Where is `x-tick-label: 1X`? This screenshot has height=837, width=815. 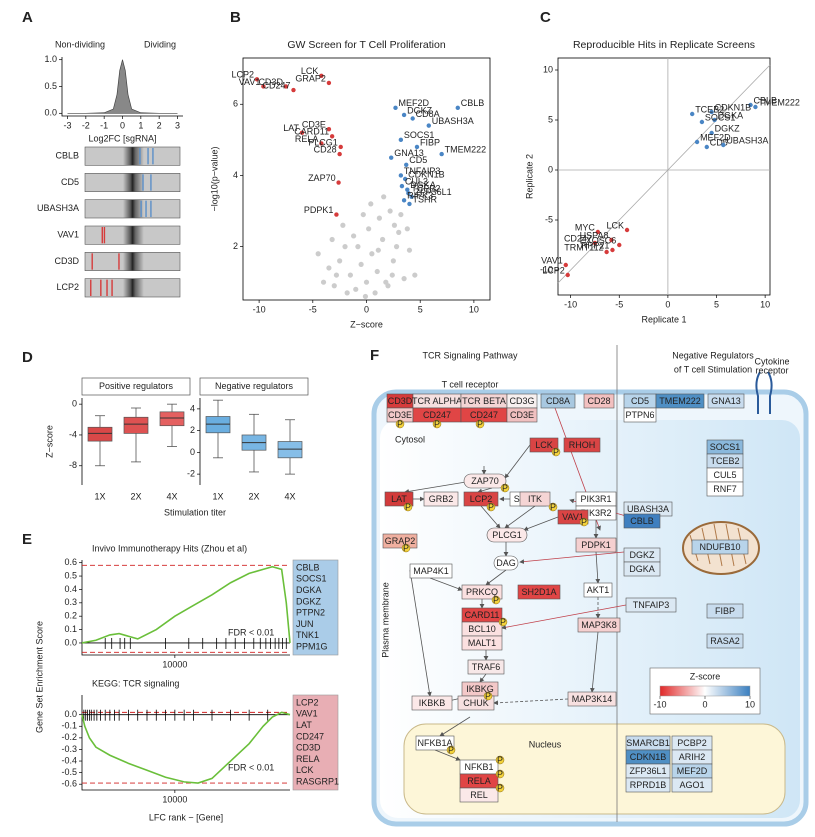
x-tick-label: 1X is located at coordinates (99, 496).